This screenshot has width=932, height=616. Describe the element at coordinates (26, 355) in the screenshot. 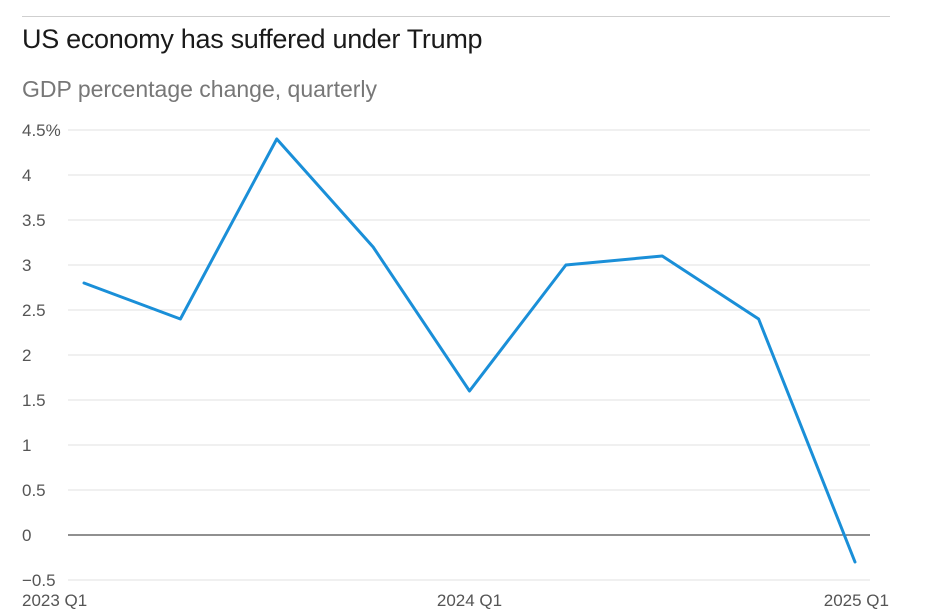

I see `y-tick-label: 2` at that location.